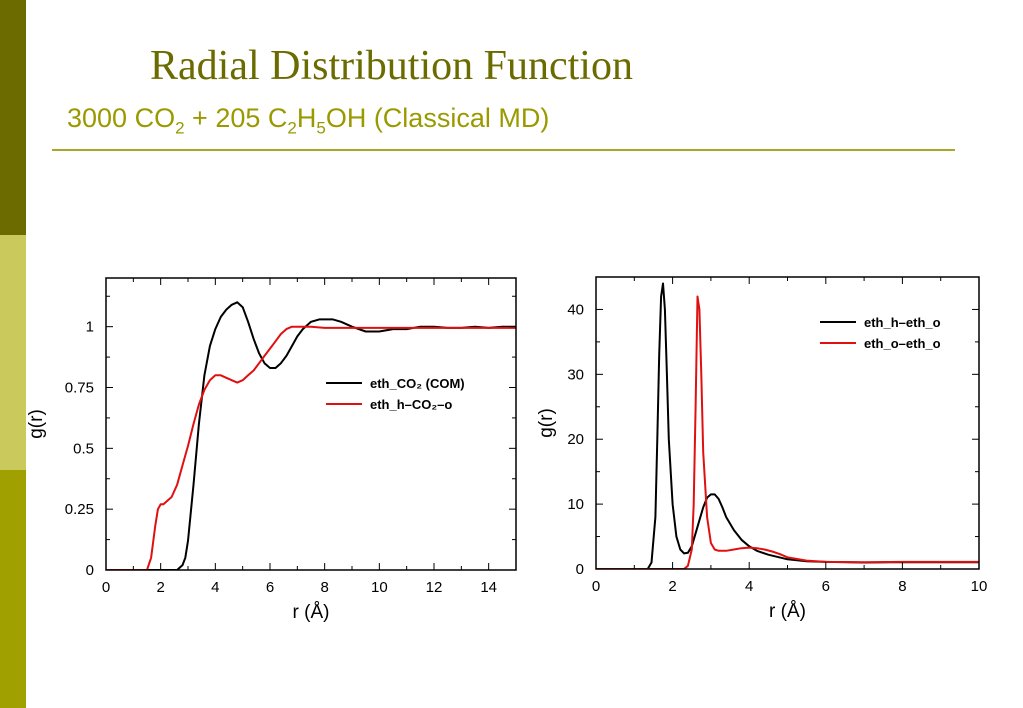 This screenshot has height=708, width=1023. Describe the element at coordinates (437, 118) in the screenshot. I see `subtitle-part: OH (Classical MD)` at that location.